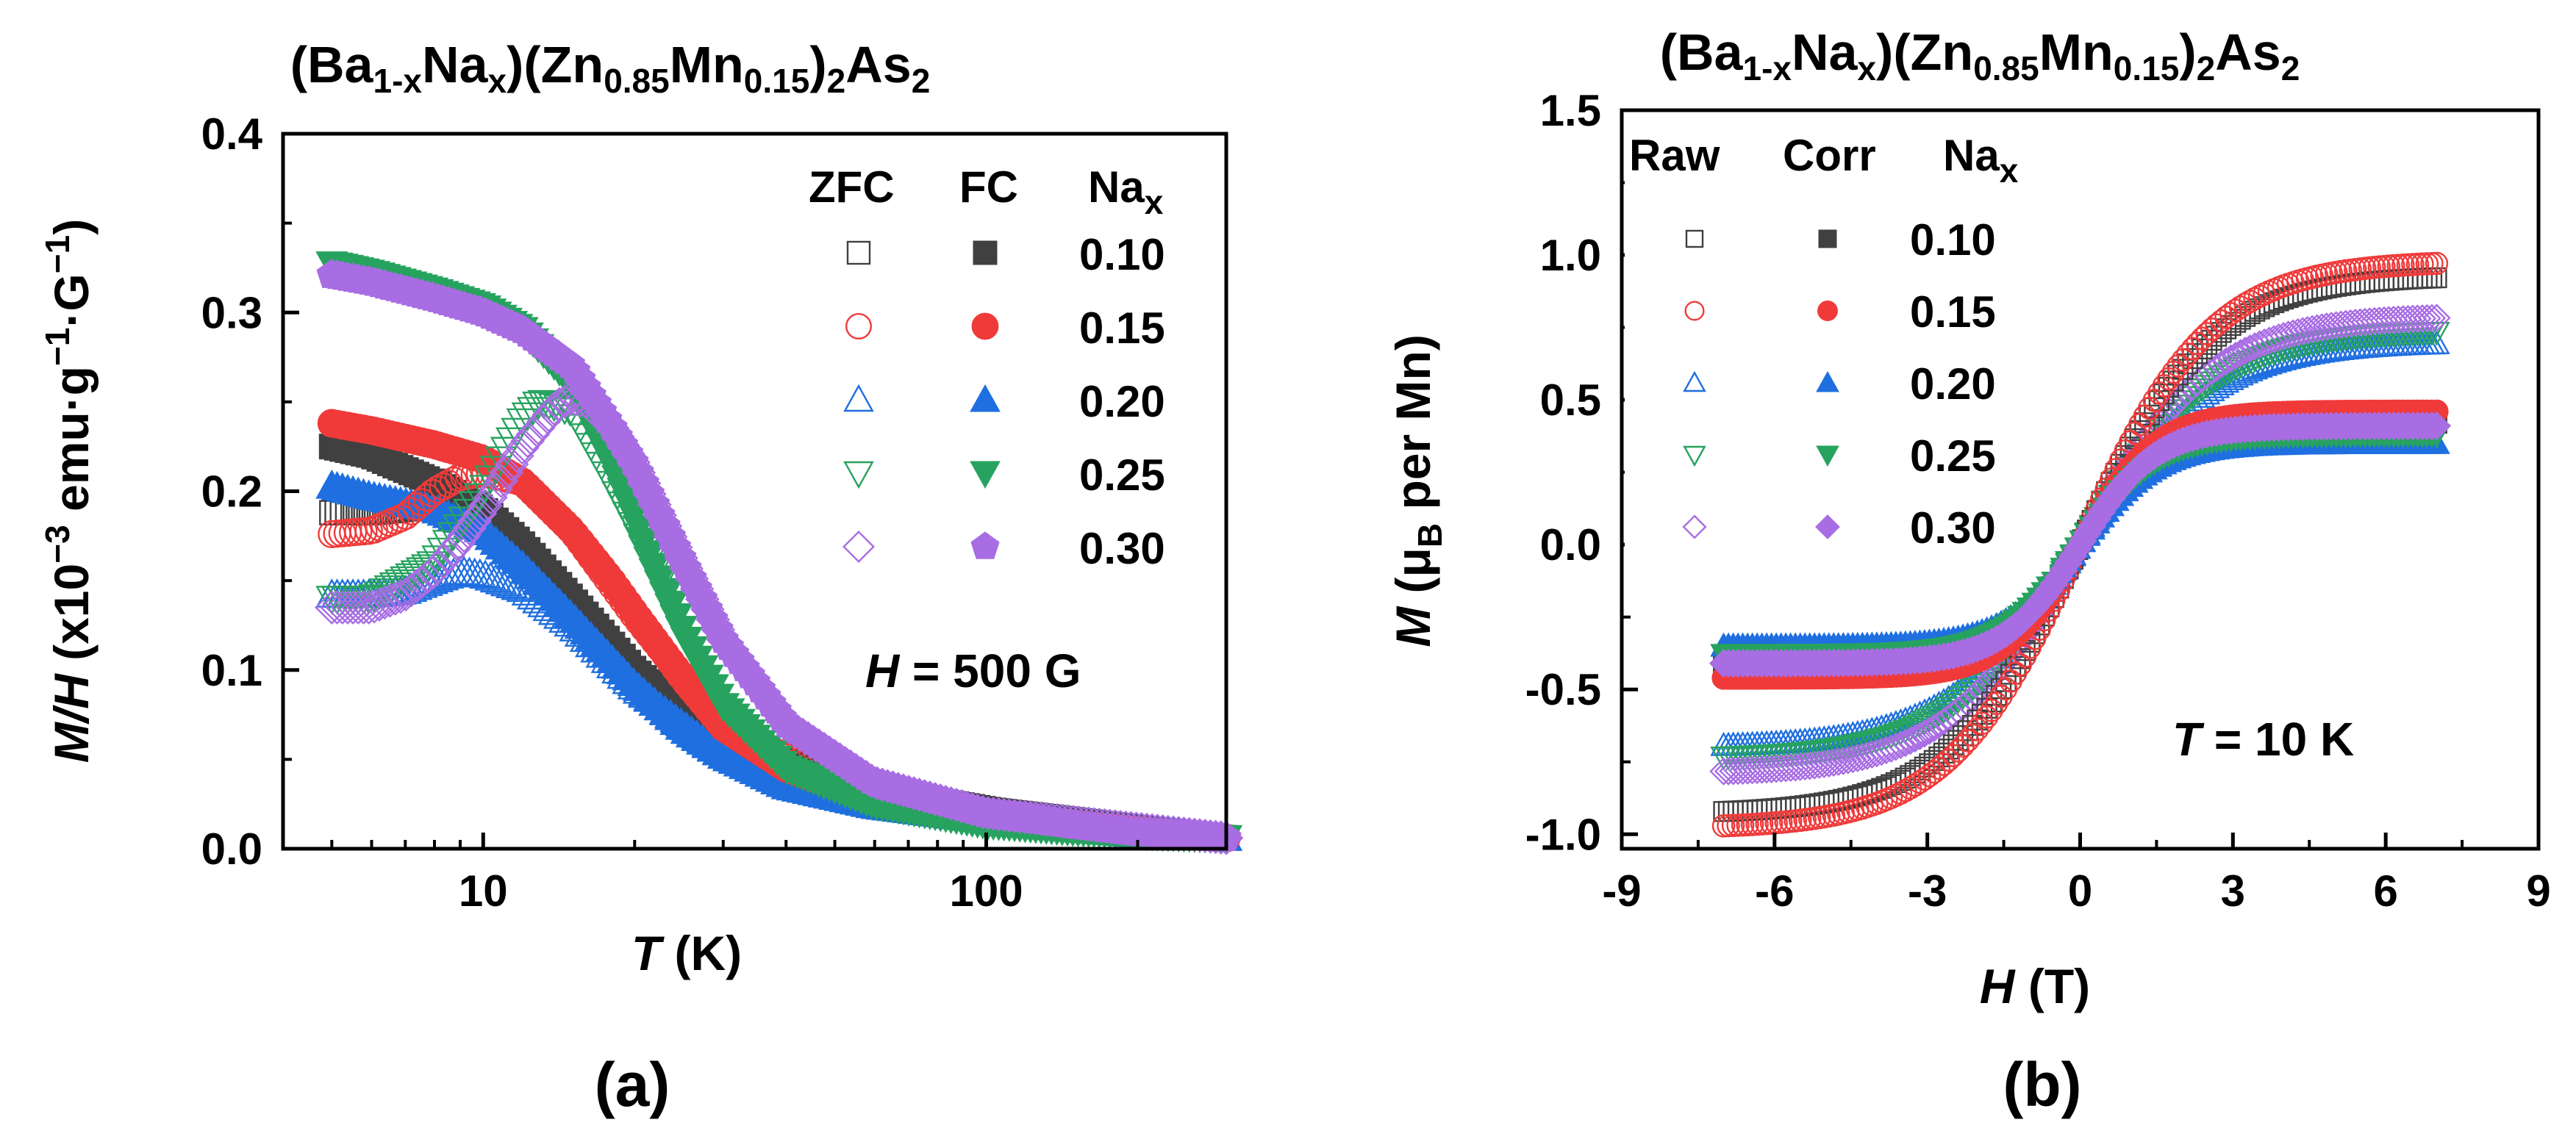 This screenshot has width=2576, height=1139. Describe the element at coordinates (1122, 401) in the screenshot. I see `legend-a-value: 0.20` at that location.